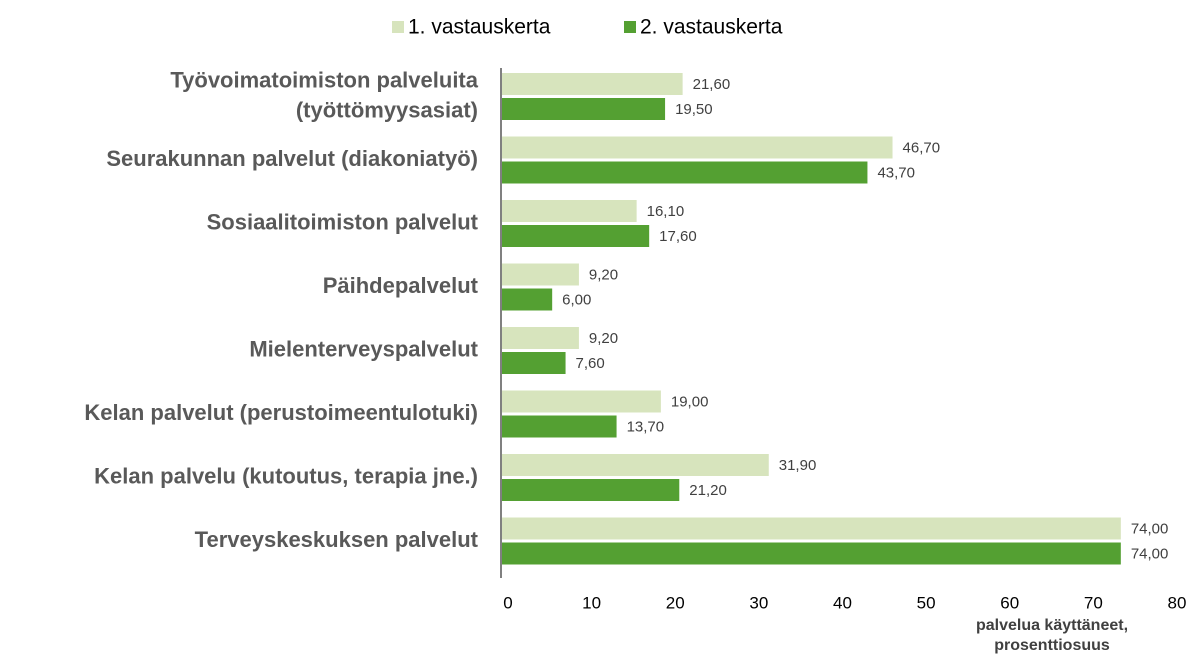 The width and height of the screenshot is (1192, 657). I want to click on category-label: Terveyskeskuksen palvelut, so click(337, 539).